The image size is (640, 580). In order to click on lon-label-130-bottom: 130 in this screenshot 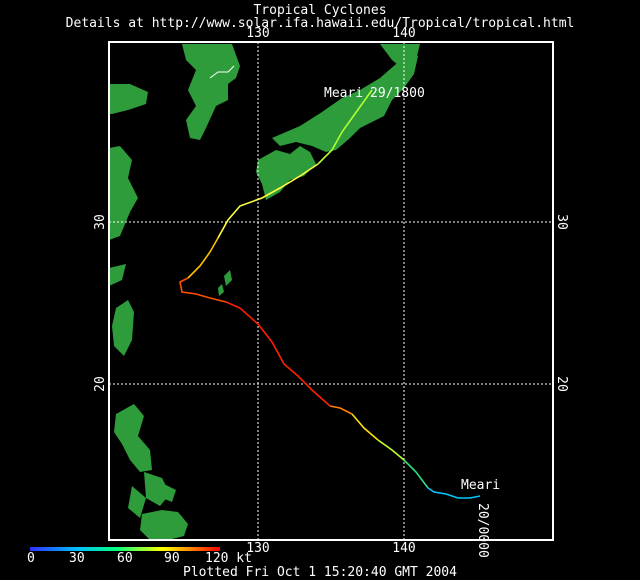, I will do `click(257, 548)`.